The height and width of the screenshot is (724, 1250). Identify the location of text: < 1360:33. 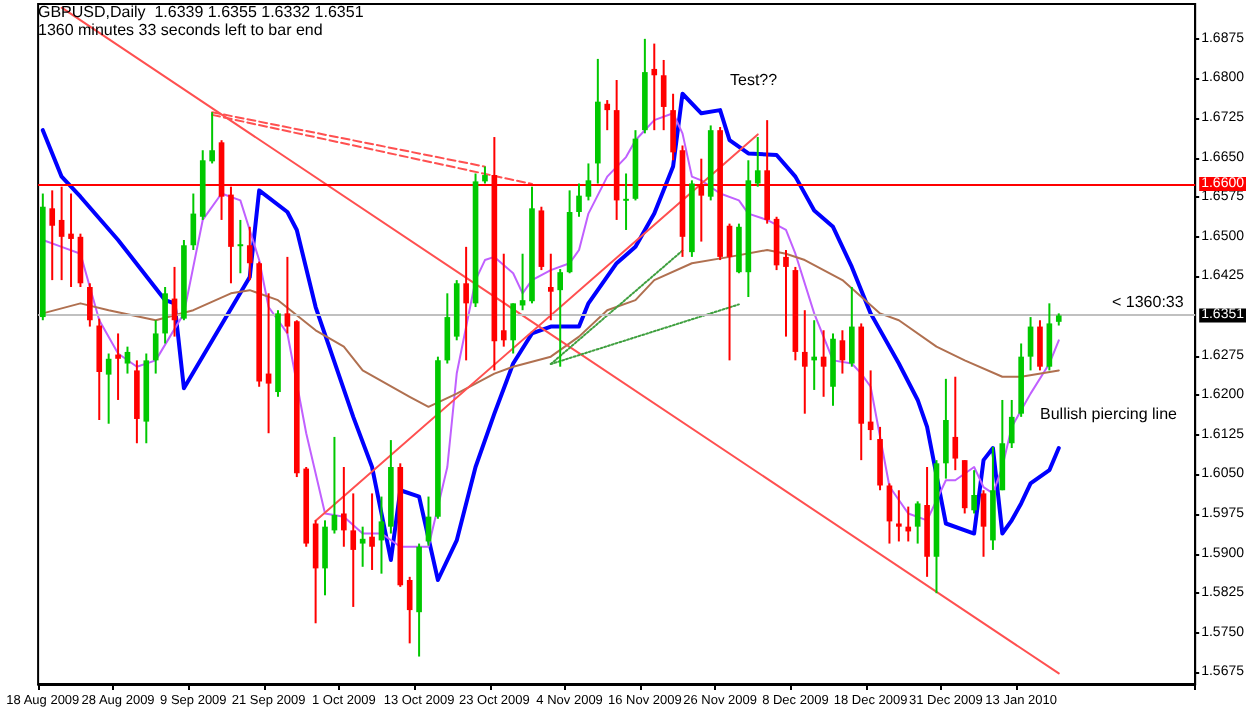
(1148, 302).